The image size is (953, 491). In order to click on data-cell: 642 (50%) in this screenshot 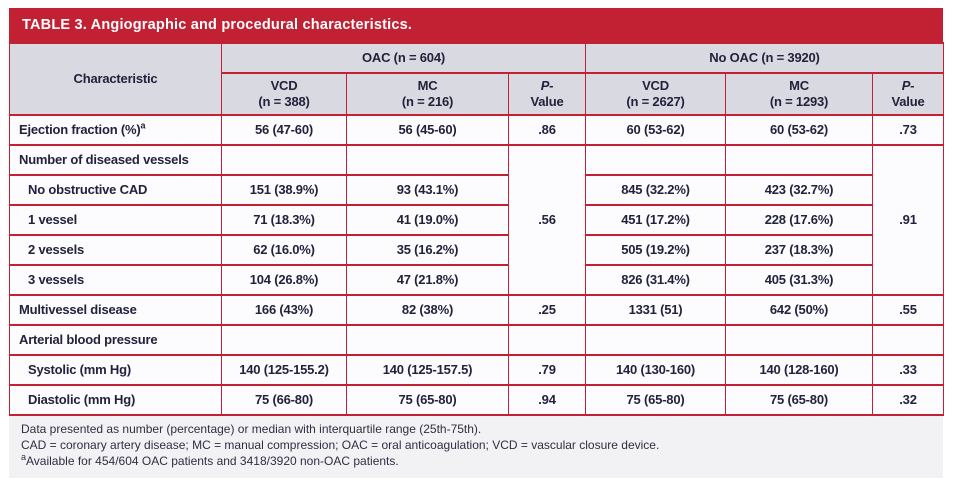, I will do `click(799, 310)`.